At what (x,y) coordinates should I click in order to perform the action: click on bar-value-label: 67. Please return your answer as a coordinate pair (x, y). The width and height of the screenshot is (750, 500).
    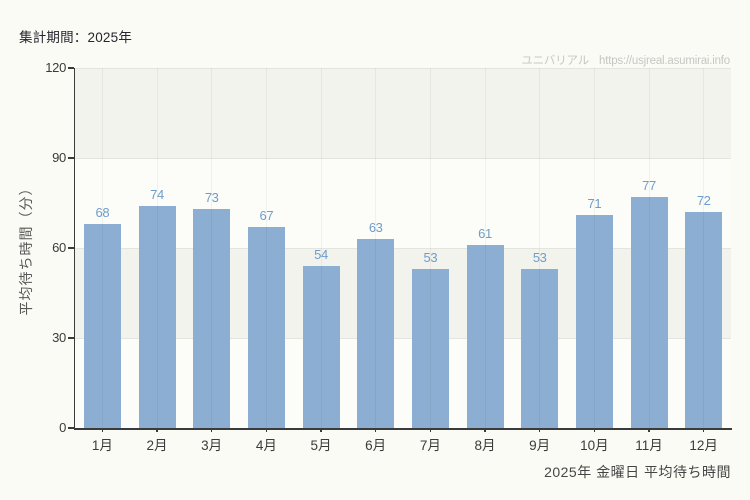
    Looking at the image, I should click on (266, 215).